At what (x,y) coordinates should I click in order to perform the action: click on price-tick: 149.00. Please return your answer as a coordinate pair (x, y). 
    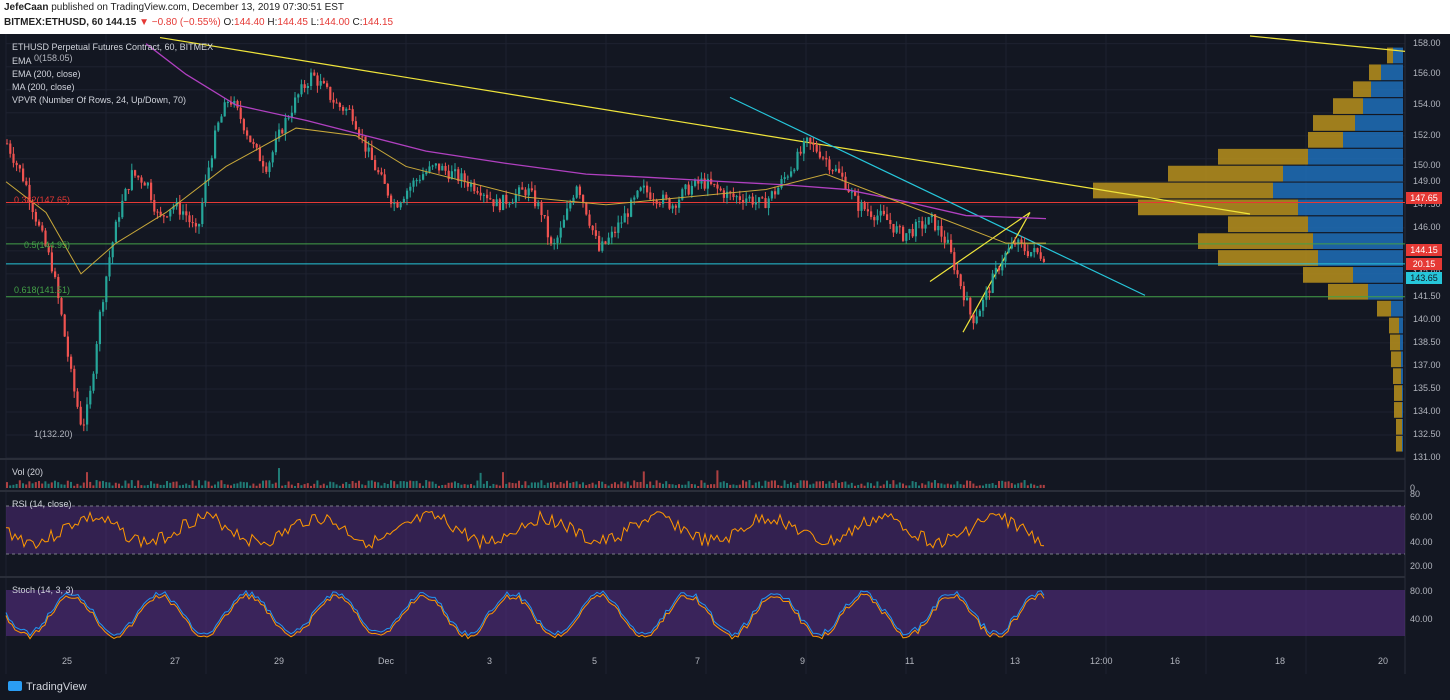
    Looking at the image, I should click on (1427, 180).